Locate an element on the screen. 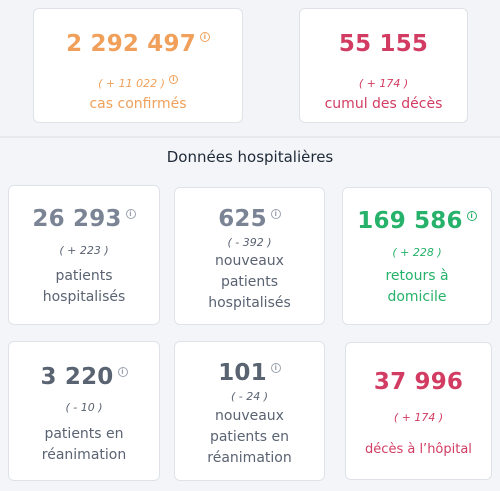  hospitalized-value-row: 26 293 i is located at coordinates (84, 219).